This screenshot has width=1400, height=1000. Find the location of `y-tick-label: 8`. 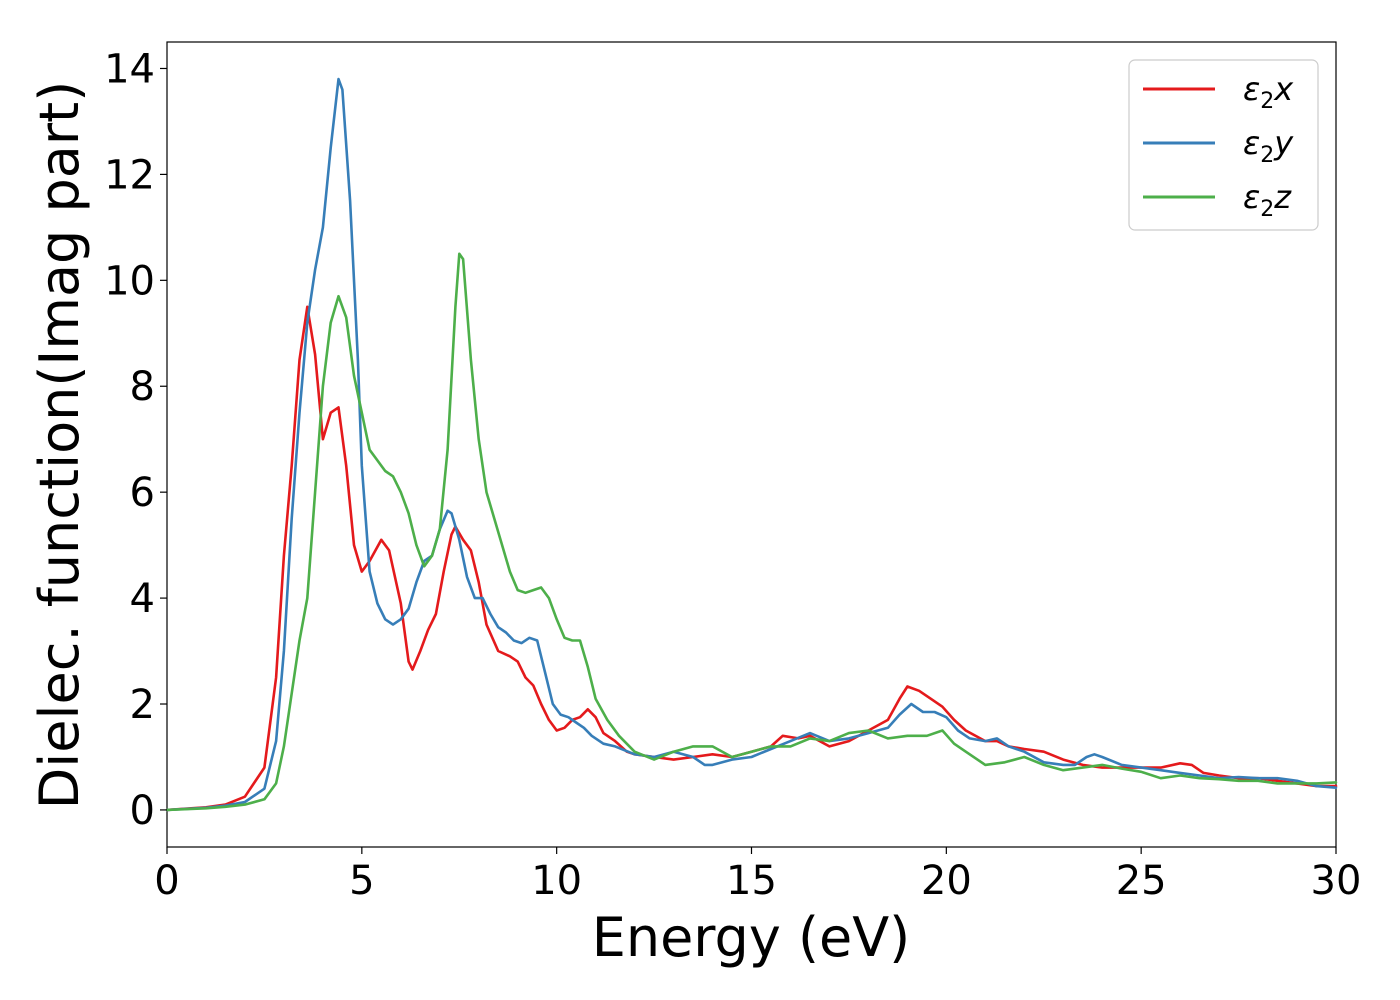

y-tick-label: 8 is located at coordinates (142, 387).